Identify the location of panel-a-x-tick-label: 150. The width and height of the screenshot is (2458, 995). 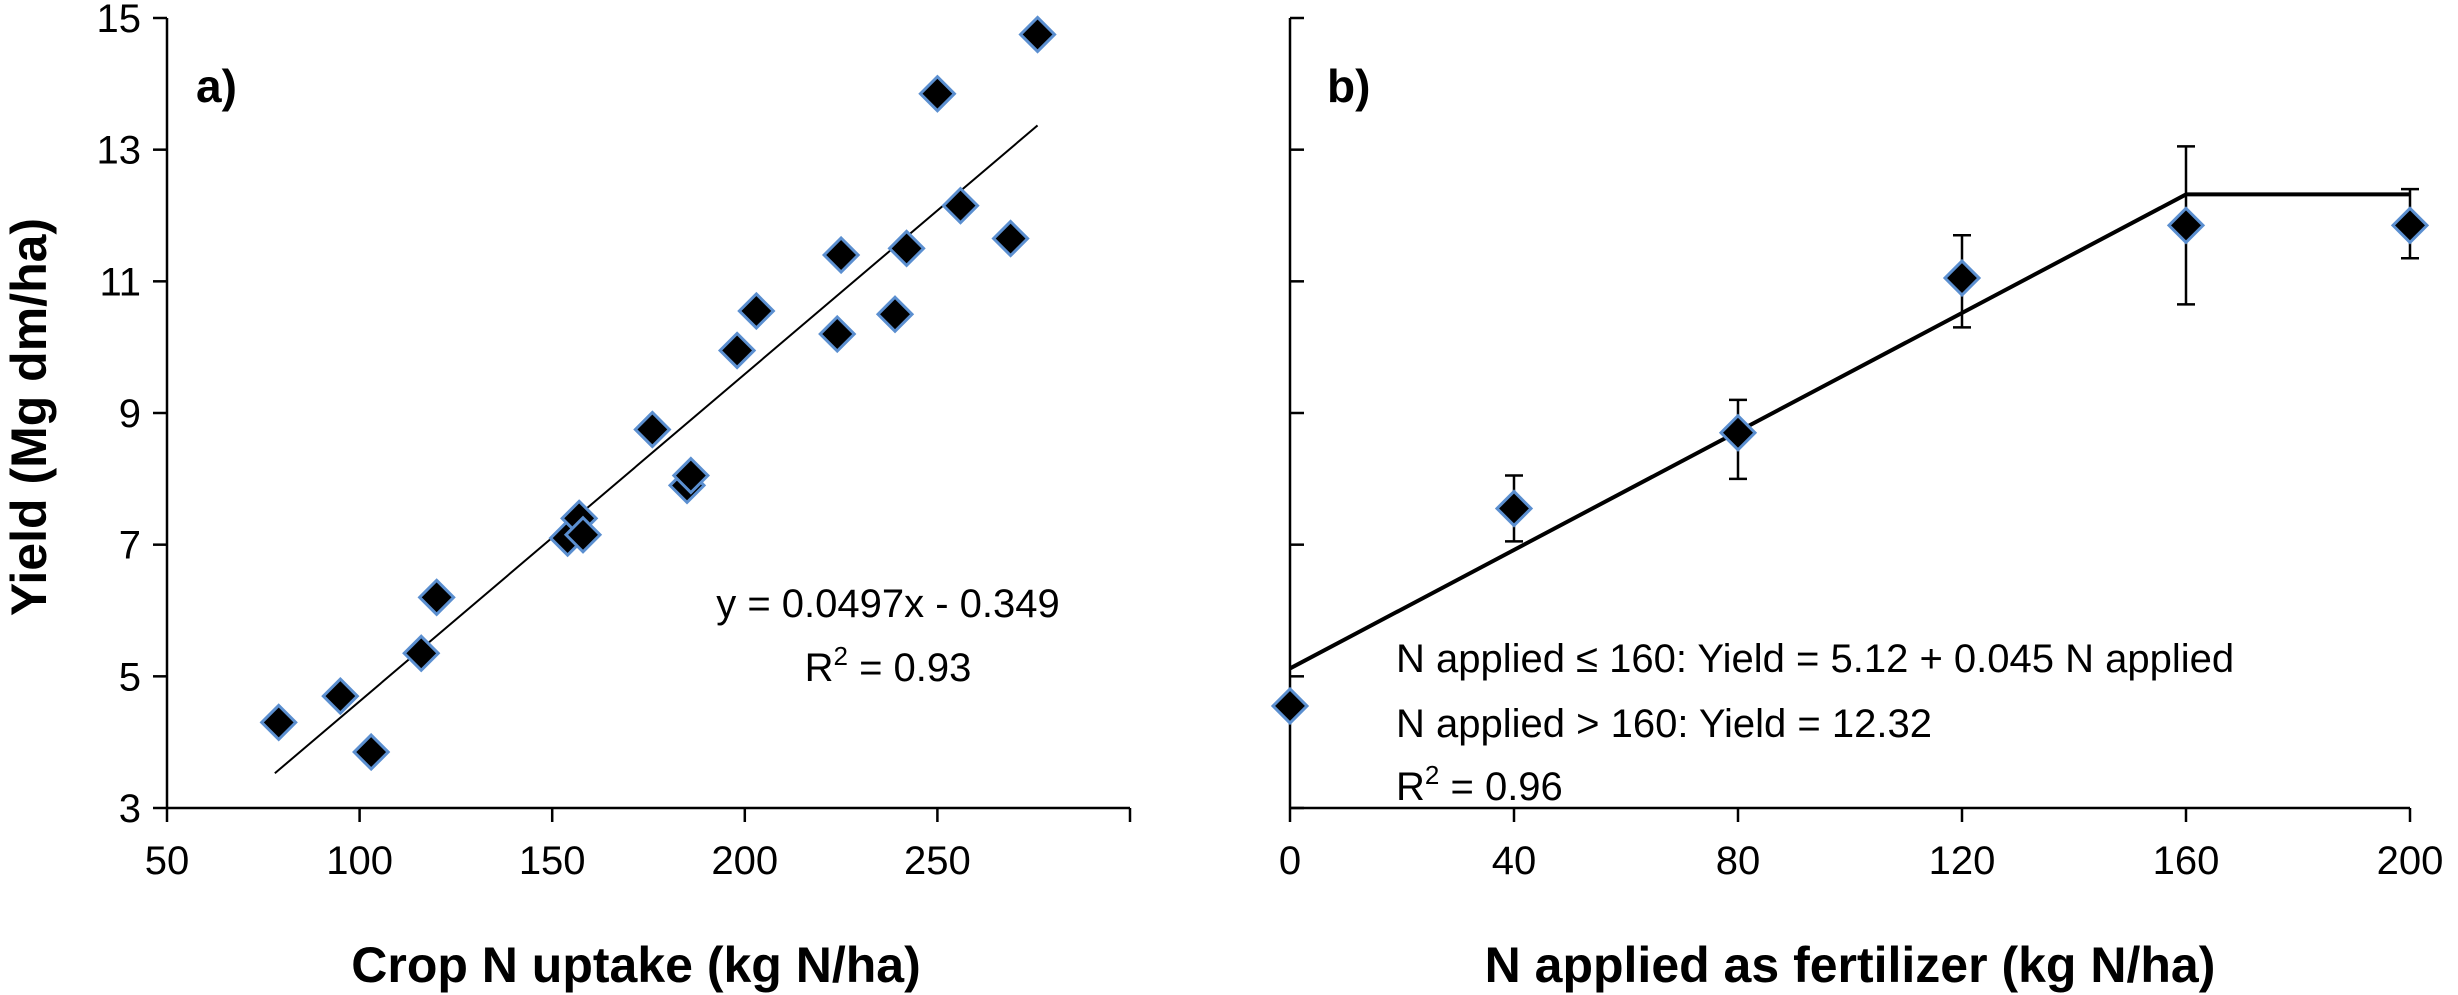
(552, 861).